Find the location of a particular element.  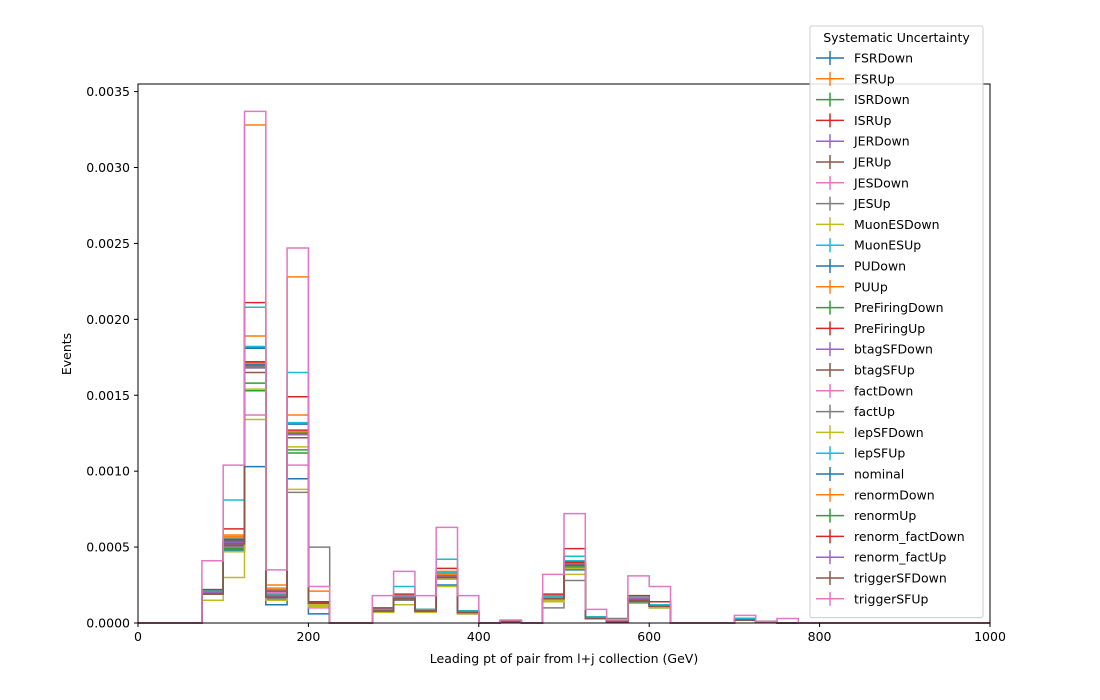

legend-item-triggerSFDown: triggerSFDown is located at coordinates (881, 578).